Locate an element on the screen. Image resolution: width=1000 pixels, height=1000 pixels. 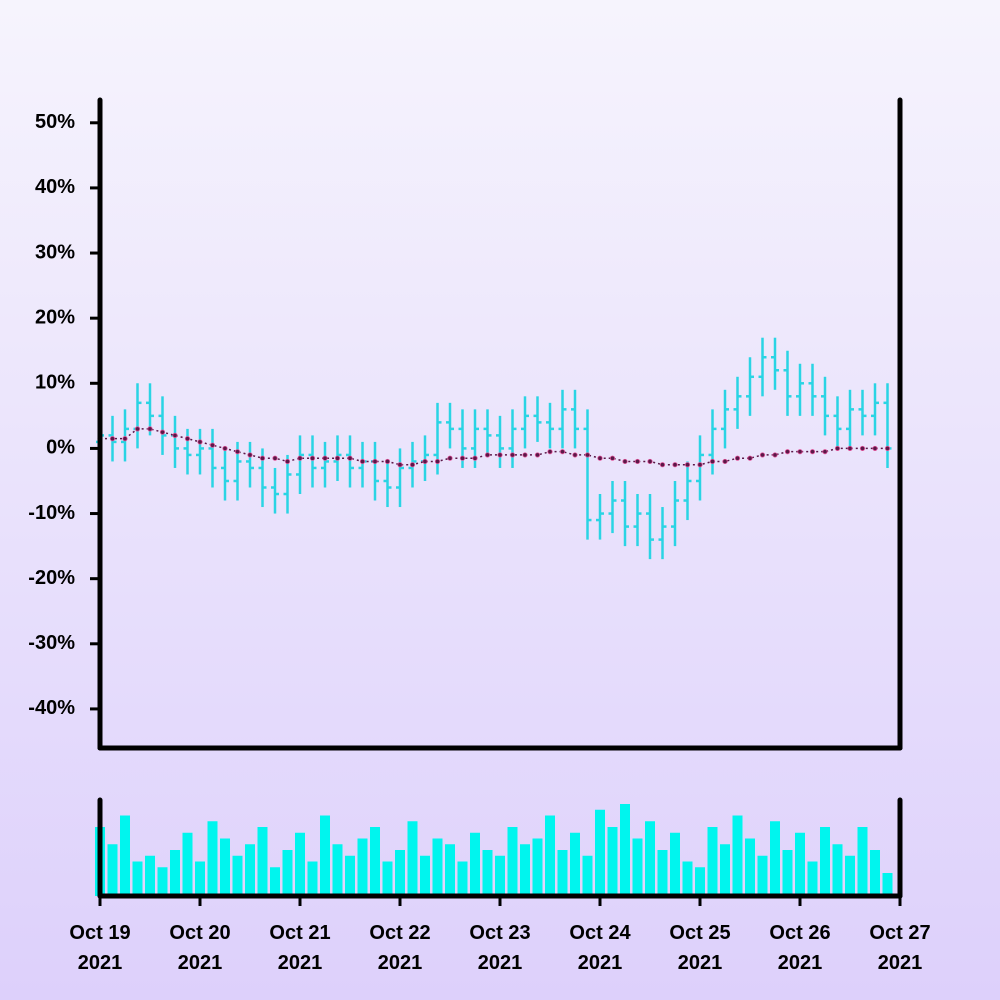
moving-average-line is located at coordinates (494, 447).